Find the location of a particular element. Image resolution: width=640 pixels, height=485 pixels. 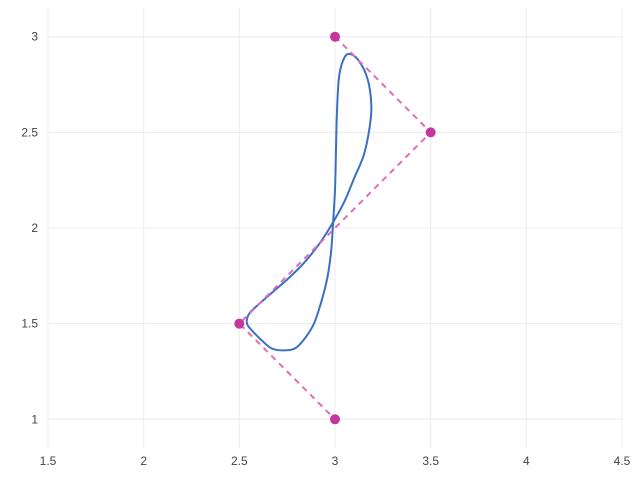

curve-line is located at coordinates (309, 202).